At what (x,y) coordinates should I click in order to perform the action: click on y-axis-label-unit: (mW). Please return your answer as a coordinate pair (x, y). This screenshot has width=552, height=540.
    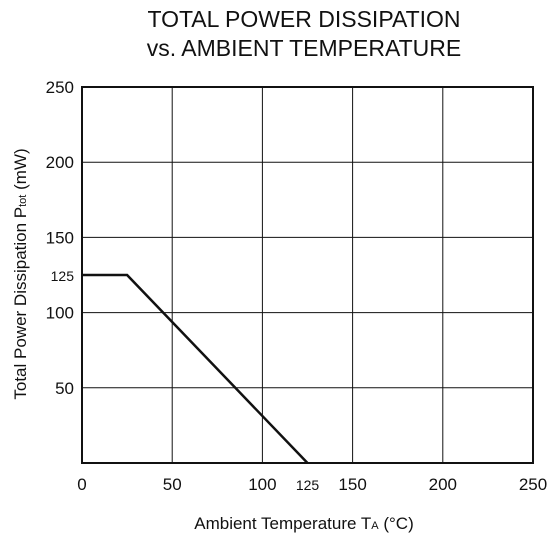
    Looking at the image, I should click on (20, 171).